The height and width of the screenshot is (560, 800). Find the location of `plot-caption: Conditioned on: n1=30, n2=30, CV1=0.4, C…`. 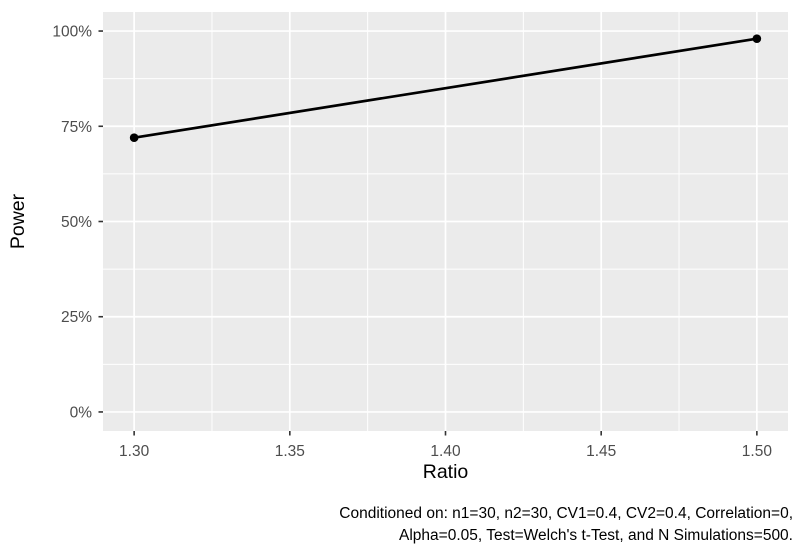

plot-caption: Conditioned on: n1=30, n2=30, CV1=0.4, C… is located at coordinates (566, 524).